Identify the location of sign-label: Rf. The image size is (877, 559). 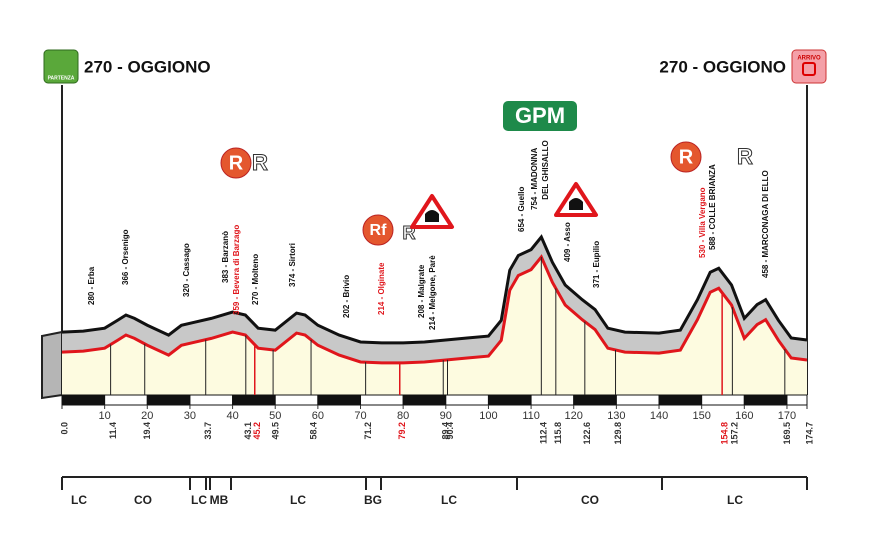
(379, 230).